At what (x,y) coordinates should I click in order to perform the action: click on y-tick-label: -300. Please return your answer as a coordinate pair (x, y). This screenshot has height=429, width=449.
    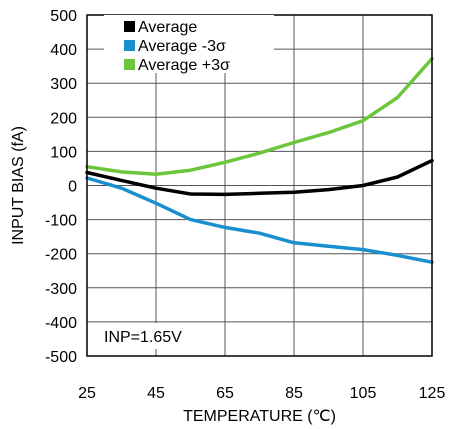
    Looking at the image, I should click on (61, 289).